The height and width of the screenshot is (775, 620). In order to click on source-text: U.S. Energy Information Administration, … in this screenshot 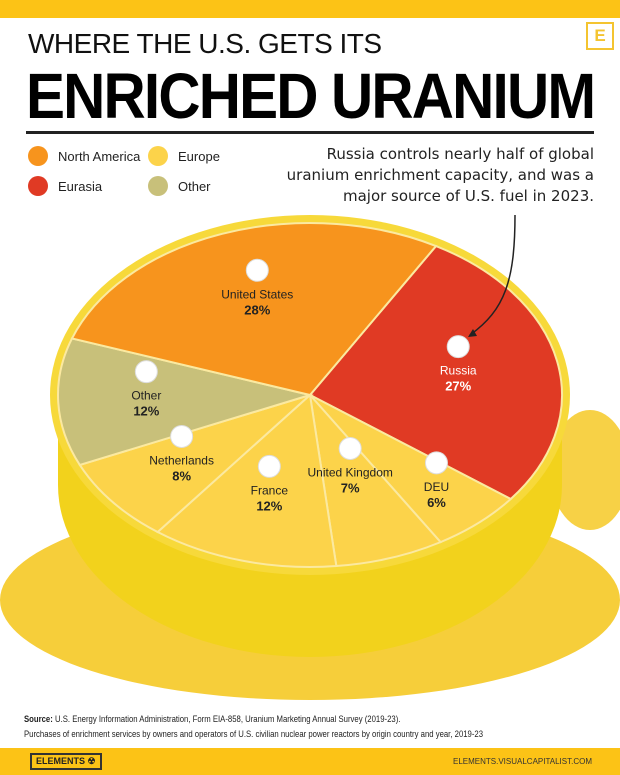, I will do `click(227, 719)`.